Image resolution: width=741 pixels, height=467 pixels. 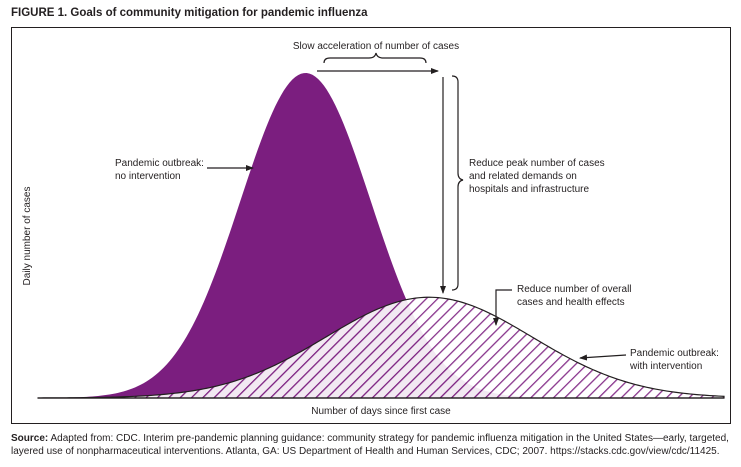 What do you see at coordinates (27, 236) in the screenshot?
I see `y-axis-label: Daily number of cases` at bounding box center [27, 236].